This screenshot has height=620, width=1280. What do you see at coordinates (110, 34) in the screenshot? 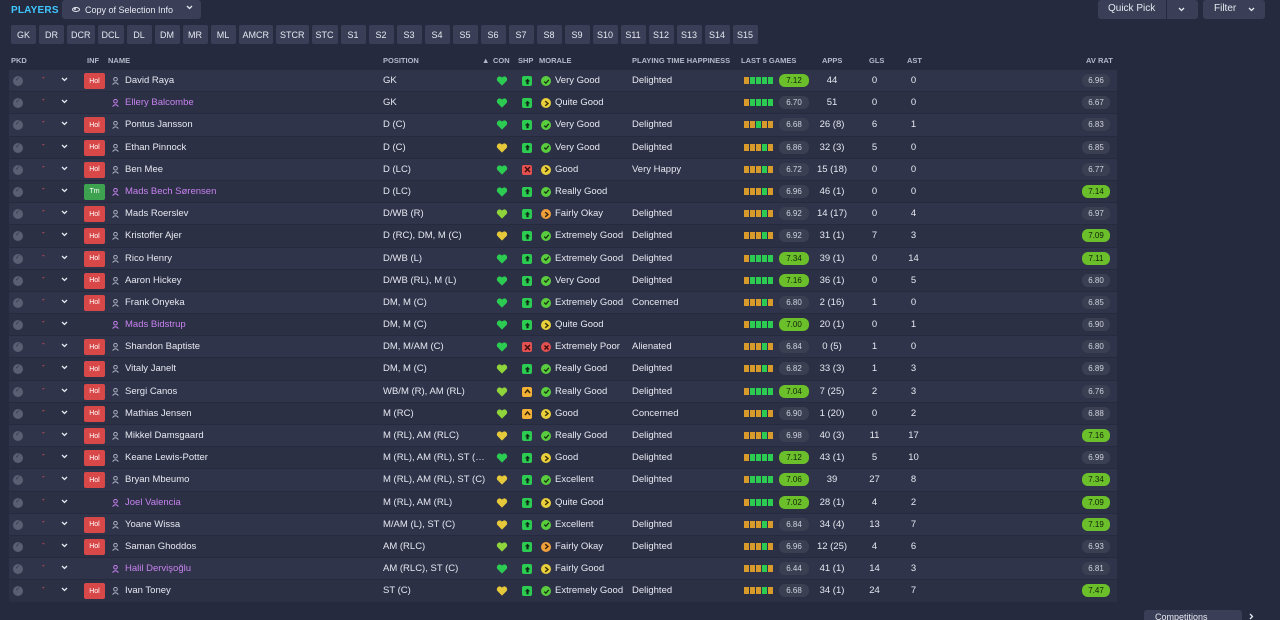
I see `position-filter-button: DCL` at bounding box center [110, 34].